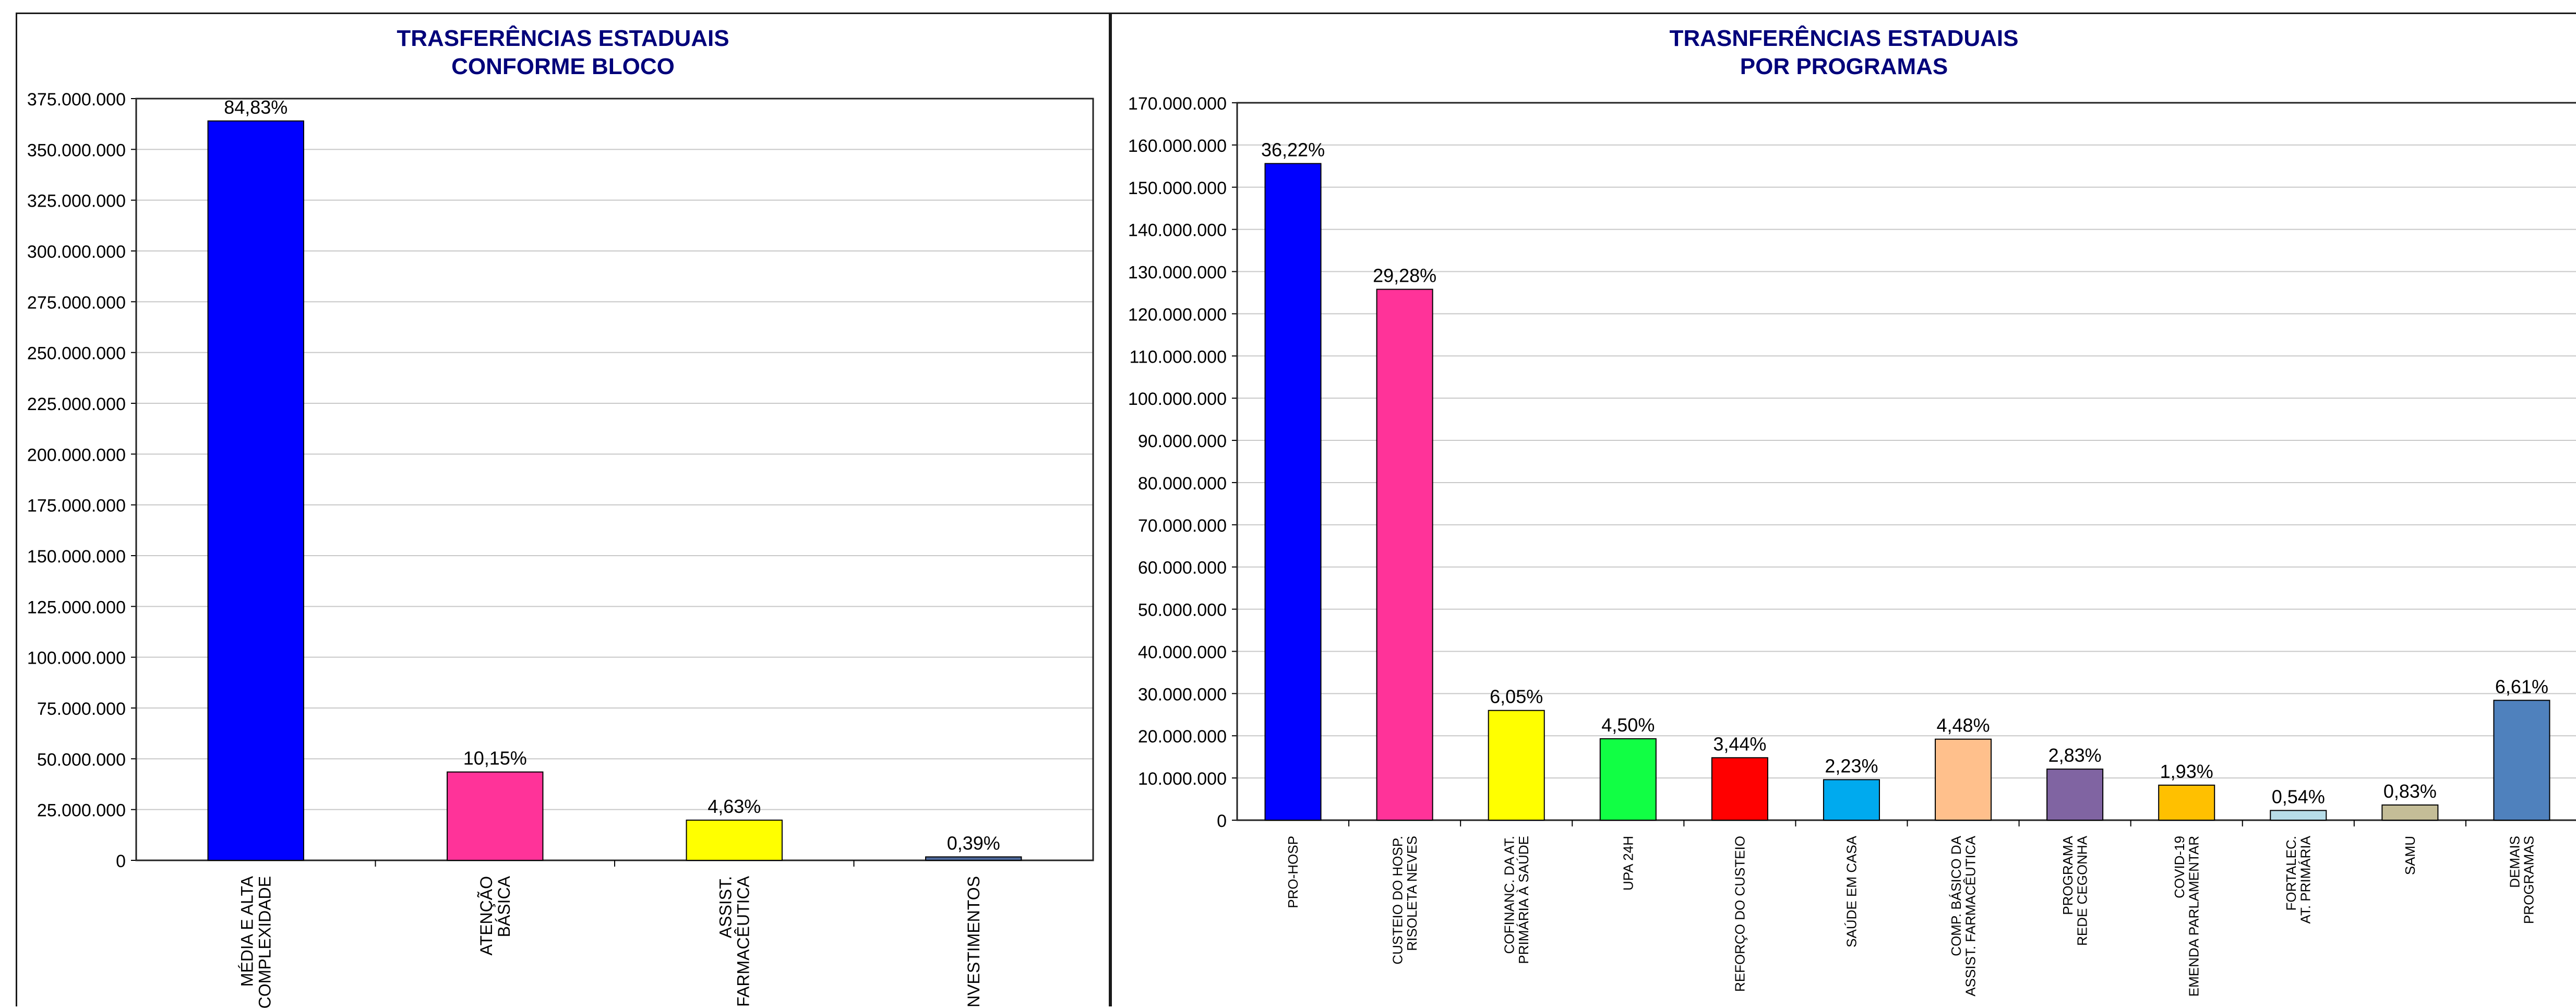  Describe the element at coordinates (1412, 893) in the screenshot. I see `category-label-line: RISOLETA NEVES` at that location.